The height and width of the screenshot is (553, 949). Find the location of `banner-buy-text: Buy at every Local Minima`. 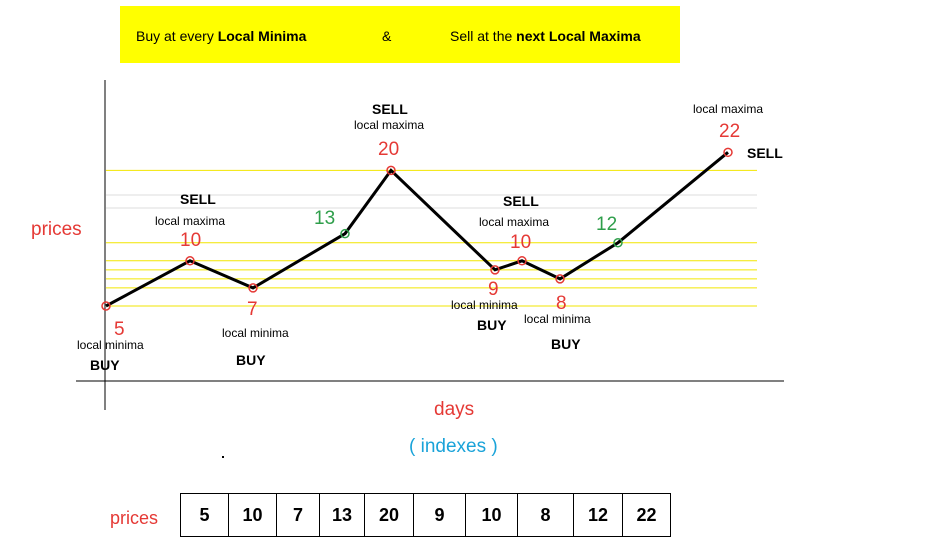

banner-buy-text: Buy at every Local Minima is located at coordinates (221, 36).